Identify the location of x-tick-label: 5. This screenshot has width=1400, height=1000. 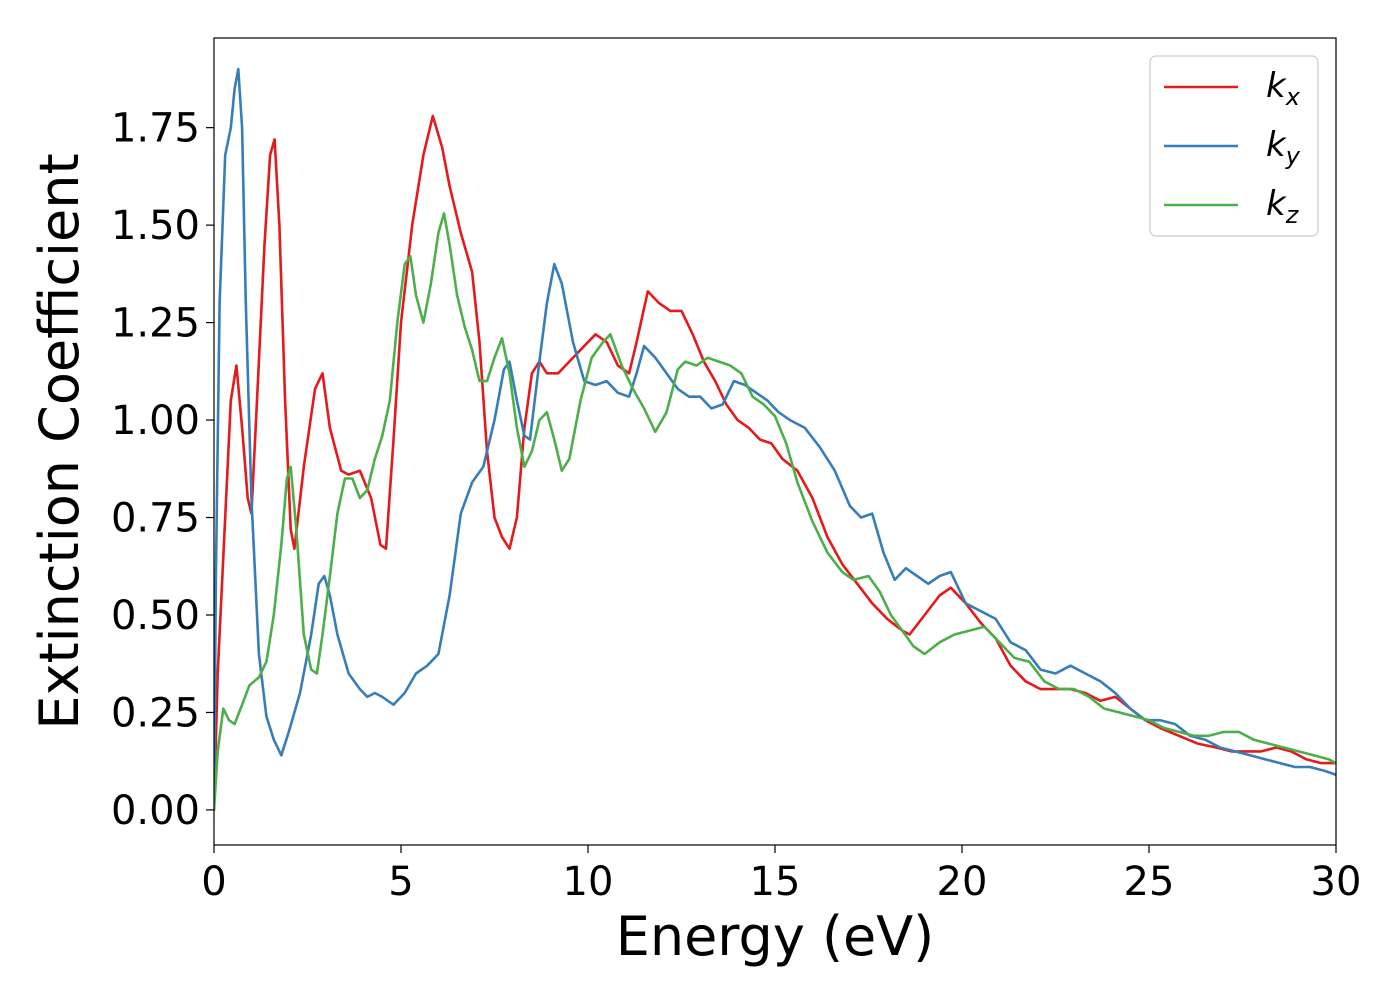
(400, 882).